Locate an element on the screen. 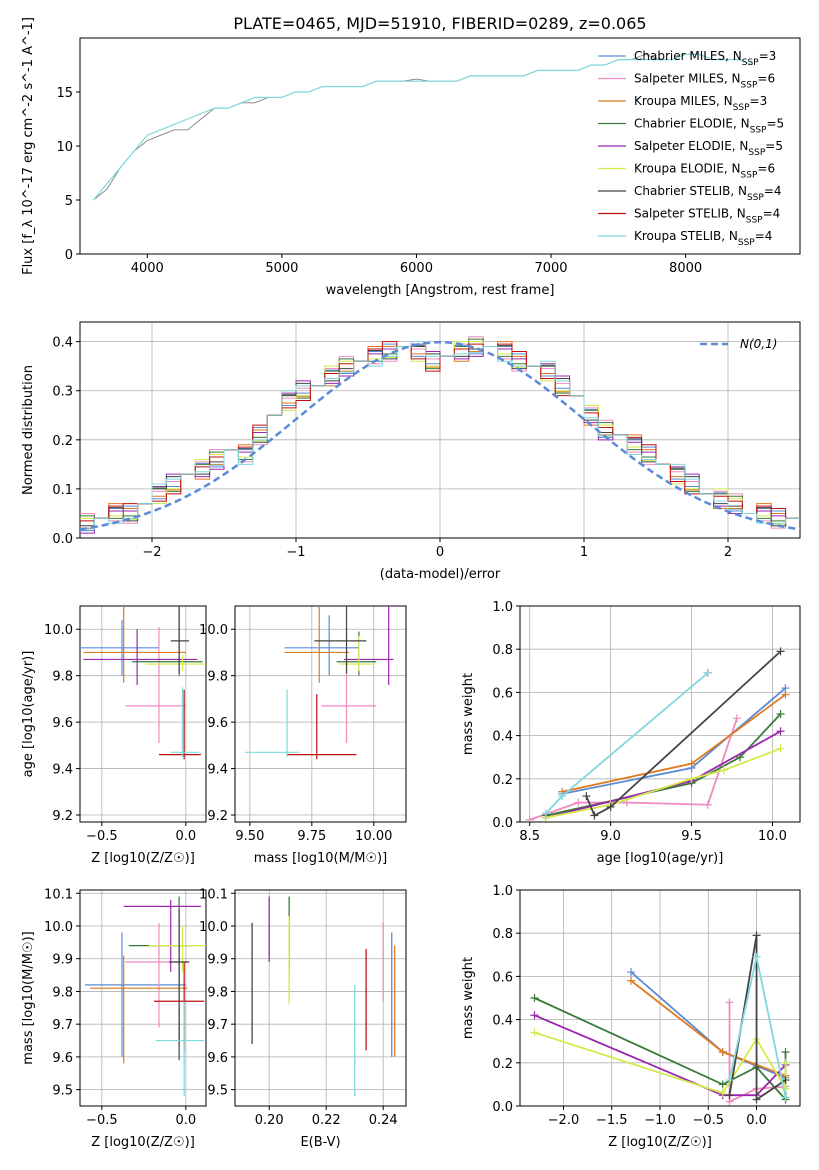  legend-entry: Salpeter ELODIE, NSSP=5 is located at coordinates (708, 148).